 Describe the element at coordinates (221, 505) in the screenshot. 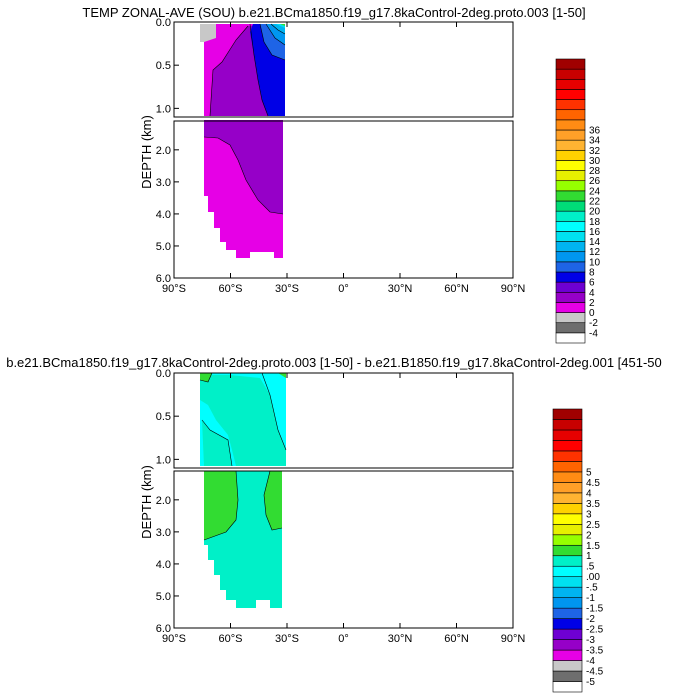

I see `field-region-lower-green-left` at that location.